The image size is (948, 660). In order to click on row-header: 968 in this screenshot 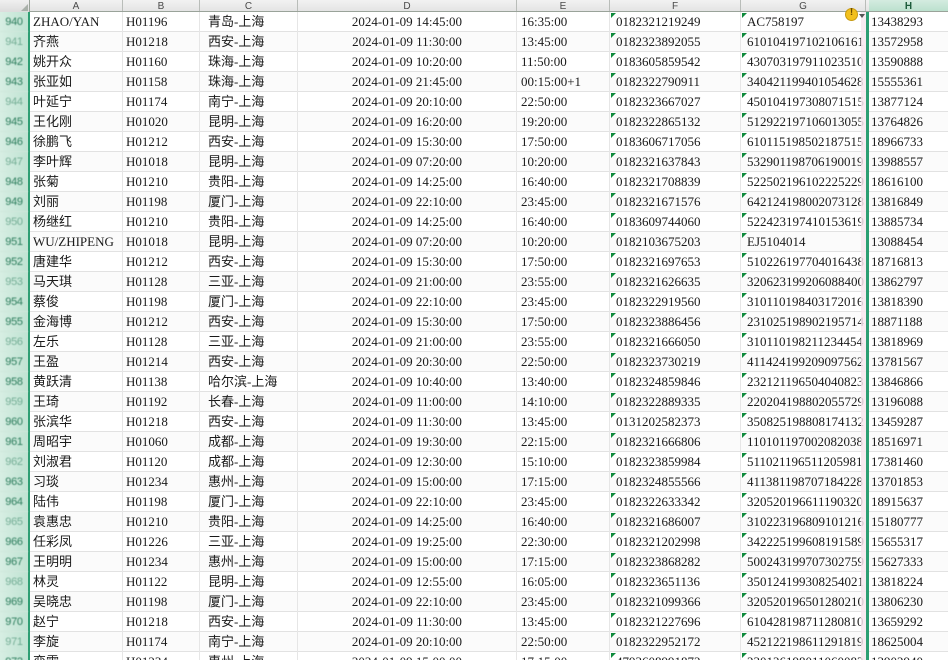, I will do `click(14, 582)`.